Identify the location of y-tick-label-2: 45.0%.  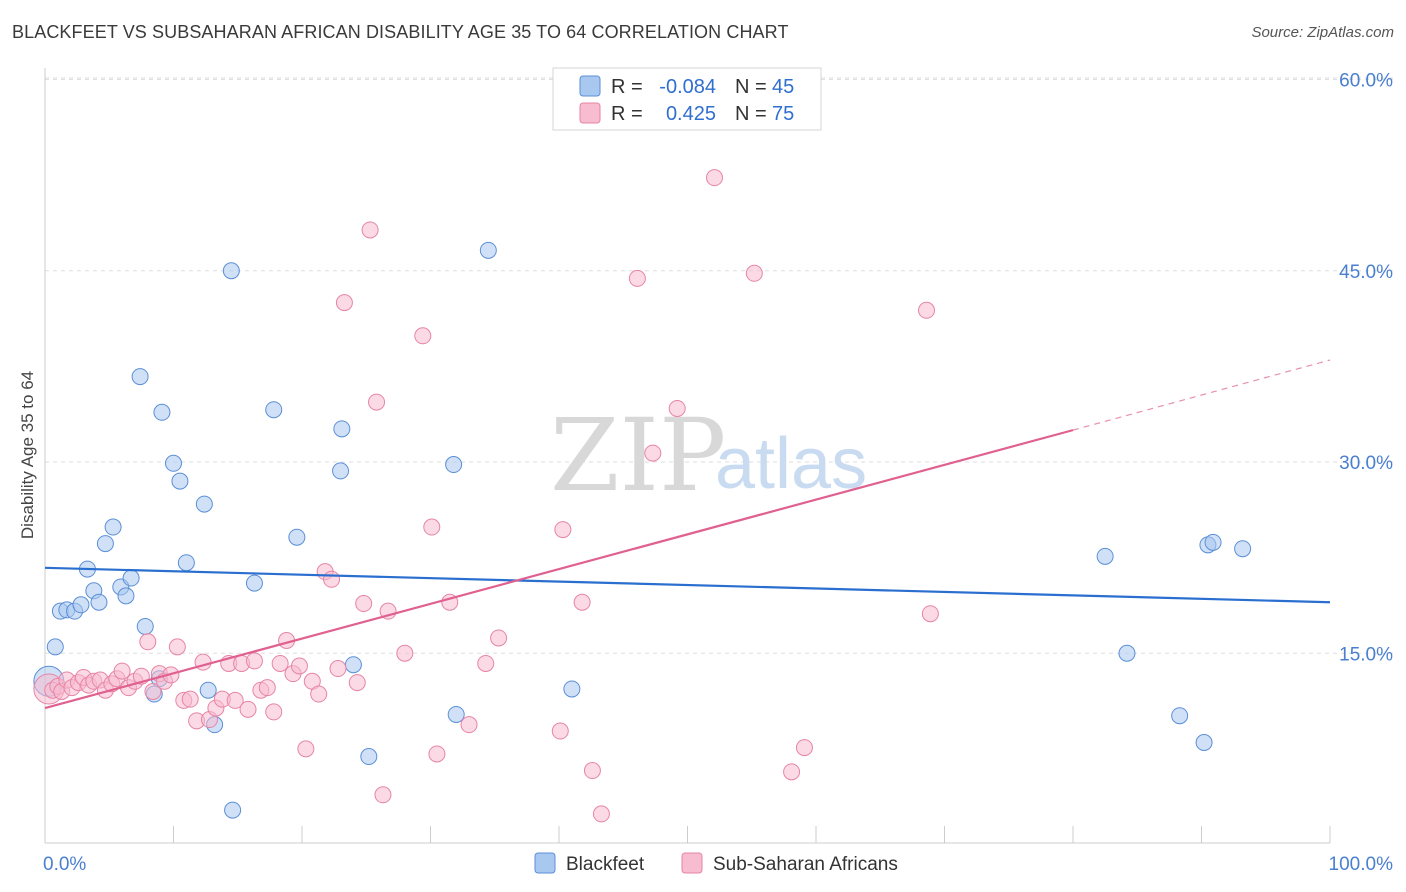
(1366, 272).